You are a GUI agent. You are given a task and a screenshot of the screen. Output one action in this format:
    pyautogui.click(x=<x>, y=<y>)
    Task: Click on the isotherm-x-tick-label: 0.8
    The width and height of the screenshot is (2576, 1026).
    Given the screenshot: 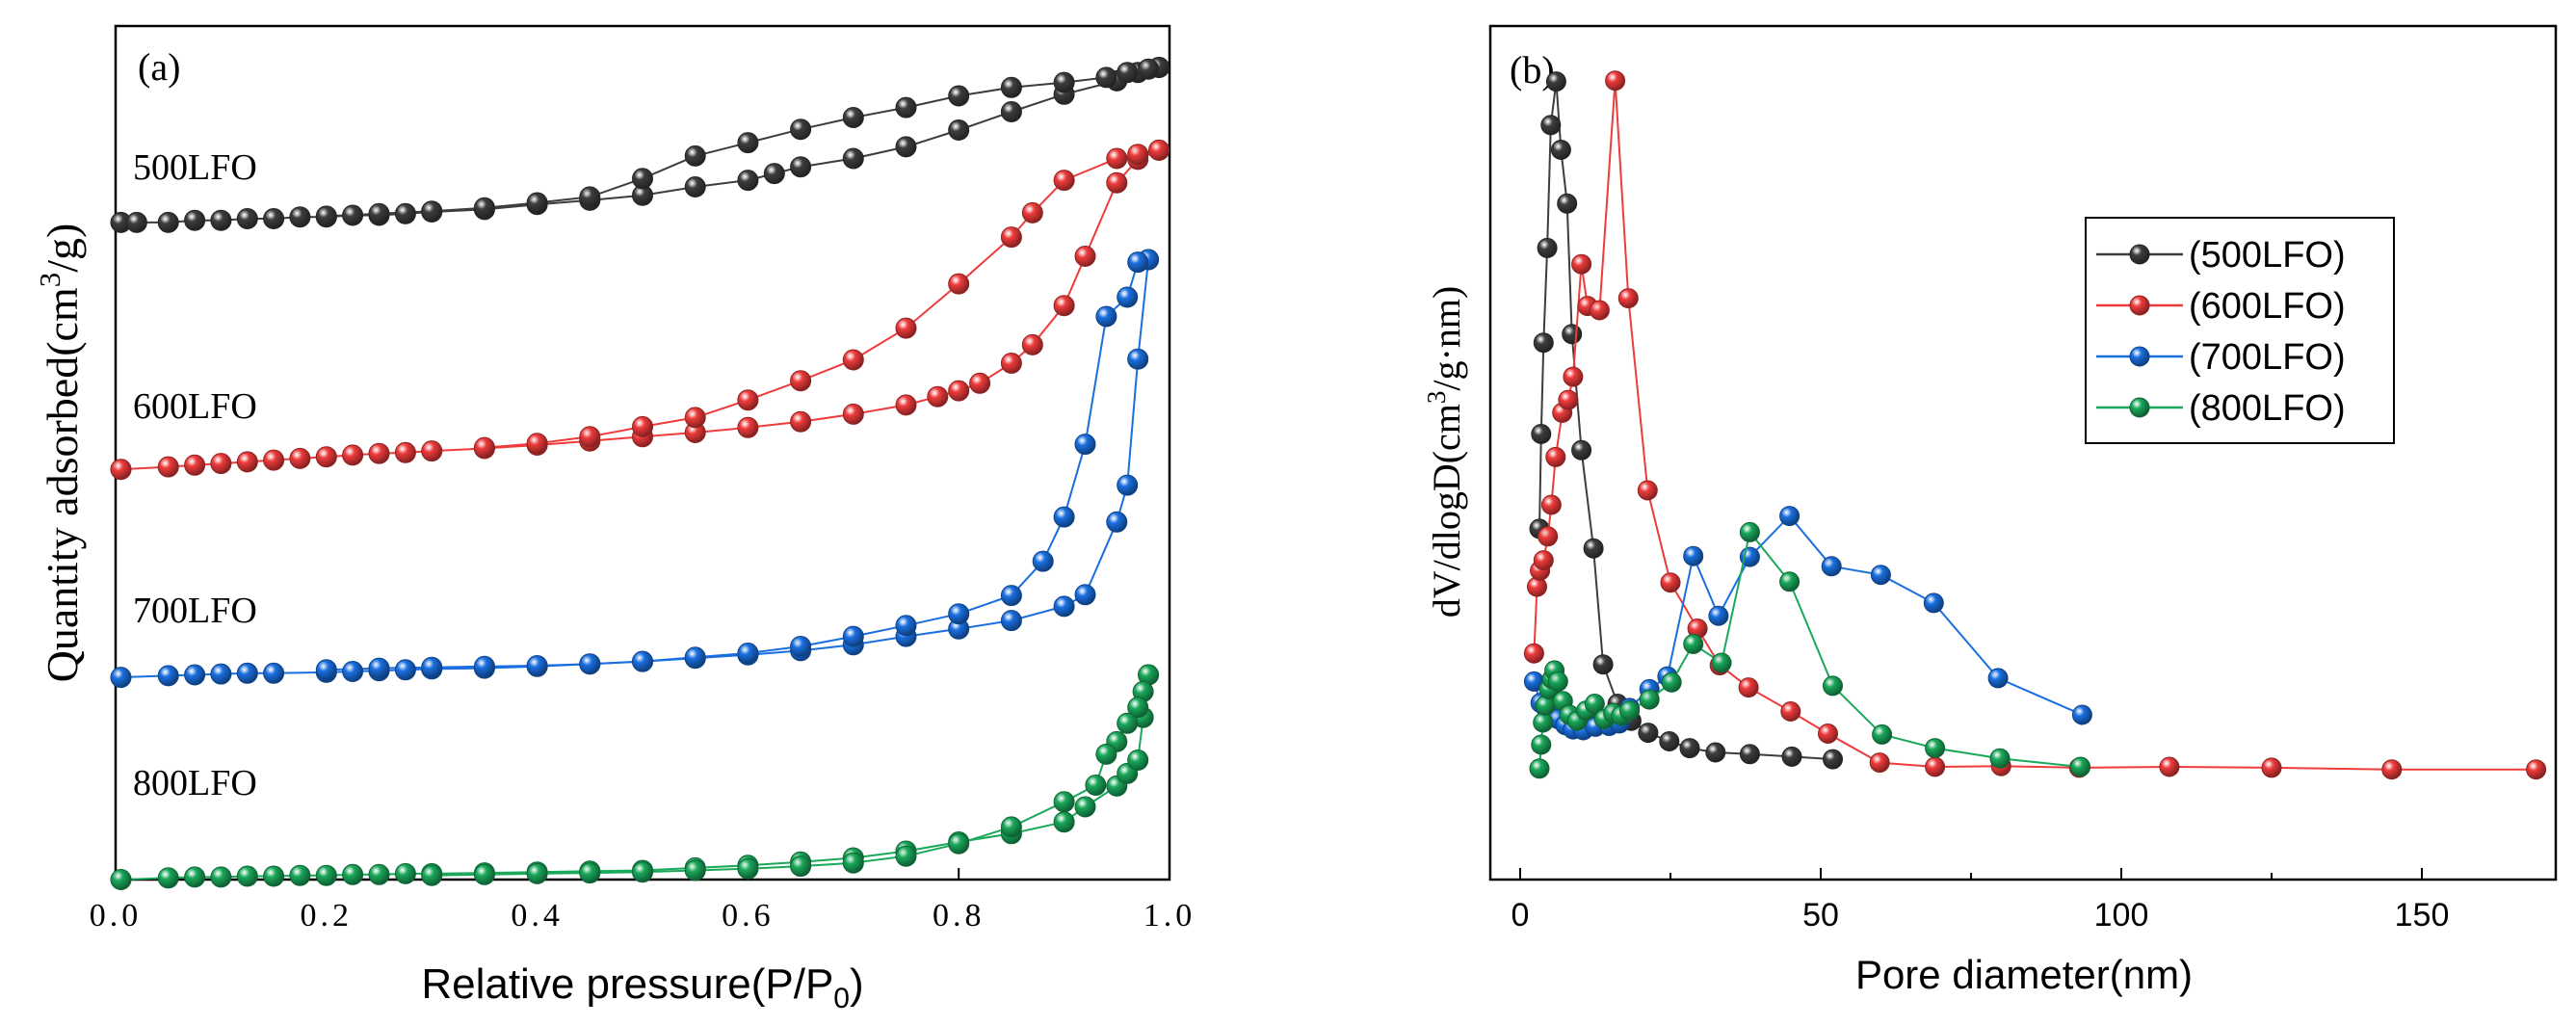 What is the action you would take?
    pyautogui.click(x=959, y=916)
    